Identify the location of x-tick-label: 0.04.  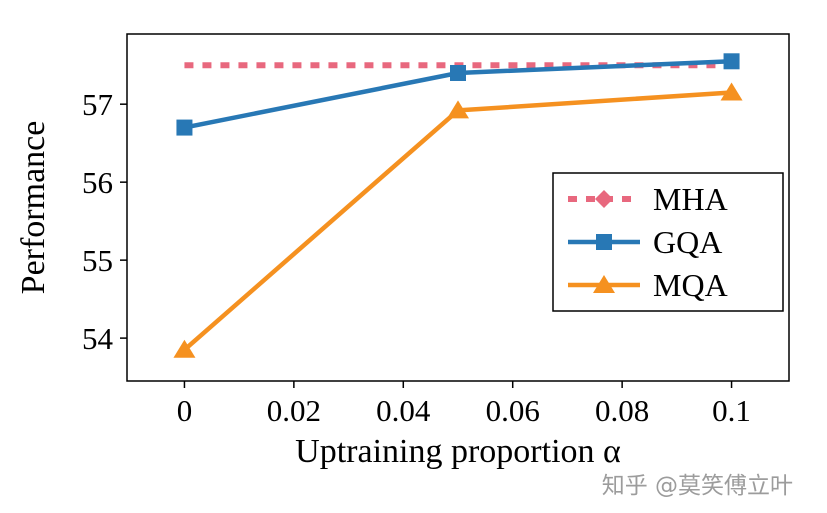
(403, 410).